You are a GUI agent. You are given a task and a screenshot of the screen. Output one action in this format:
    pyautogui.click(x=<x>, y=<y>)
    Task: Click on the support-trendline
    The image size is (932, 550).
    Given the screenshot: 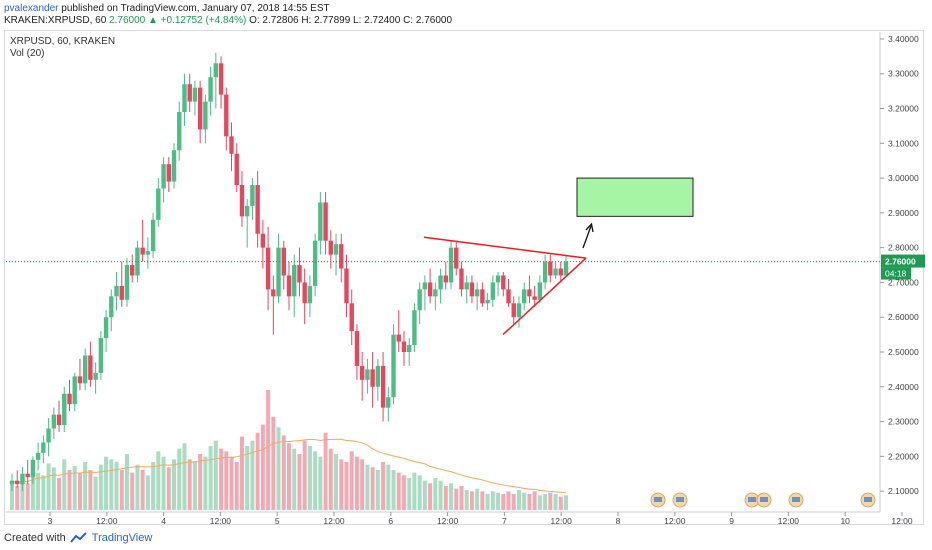 What is the action you would take?
    pyautogui.click(x=544, y=296)
    